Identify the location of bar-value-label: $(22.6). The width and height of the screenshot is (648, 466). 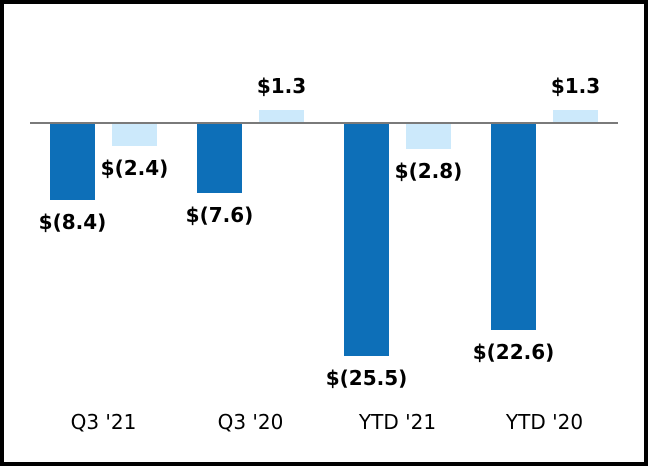
(513, 351).